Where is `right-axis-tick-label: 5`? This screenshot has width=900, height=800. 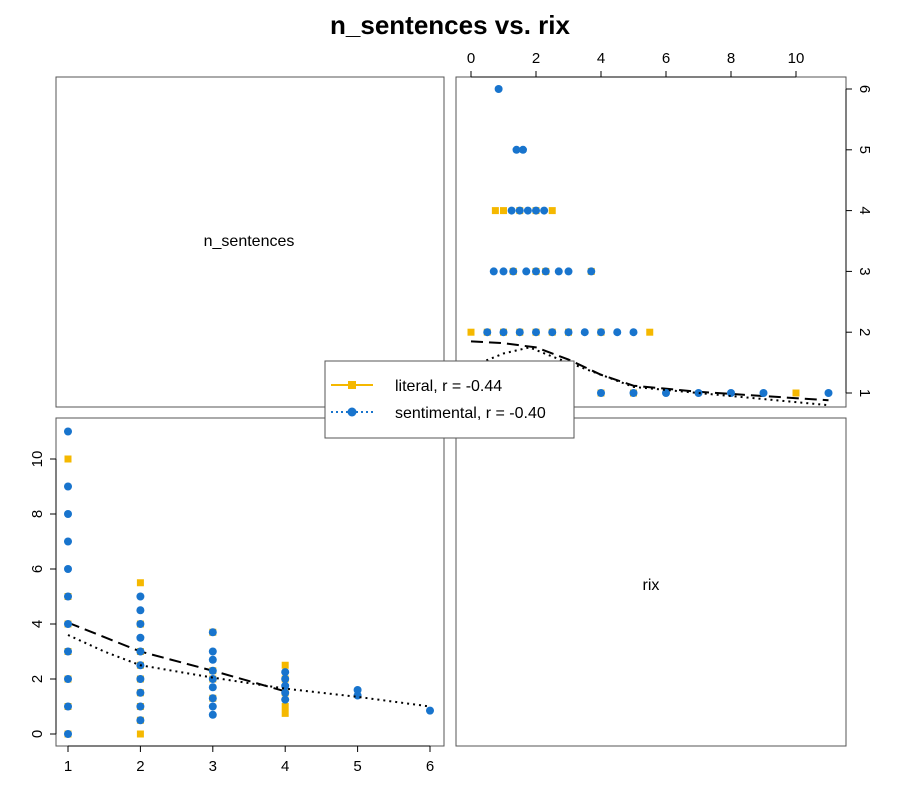
right-axis-tick-label: 5 is located at coordinates (864, 150).